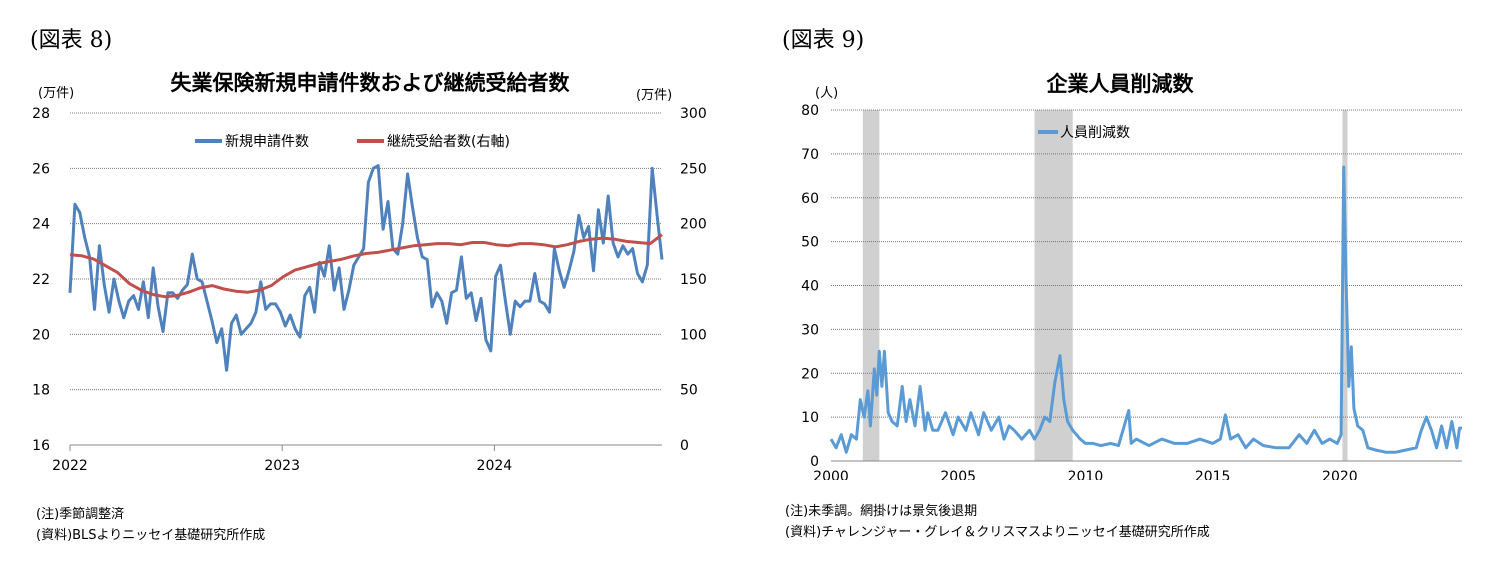 This screenshot has width=1487, height=566. What do you see at coordinates (693, 225) in the screenshot?
I see `y2-tick-label: 200` at bounding box center [693, 225].